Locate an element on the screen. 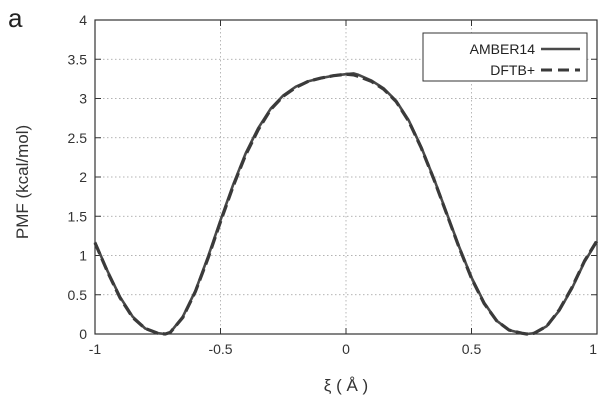 Image resolution: width=598 pixels, height=401 pixels. y-tick-label: 2.5 is located at coordinates (78, 138).